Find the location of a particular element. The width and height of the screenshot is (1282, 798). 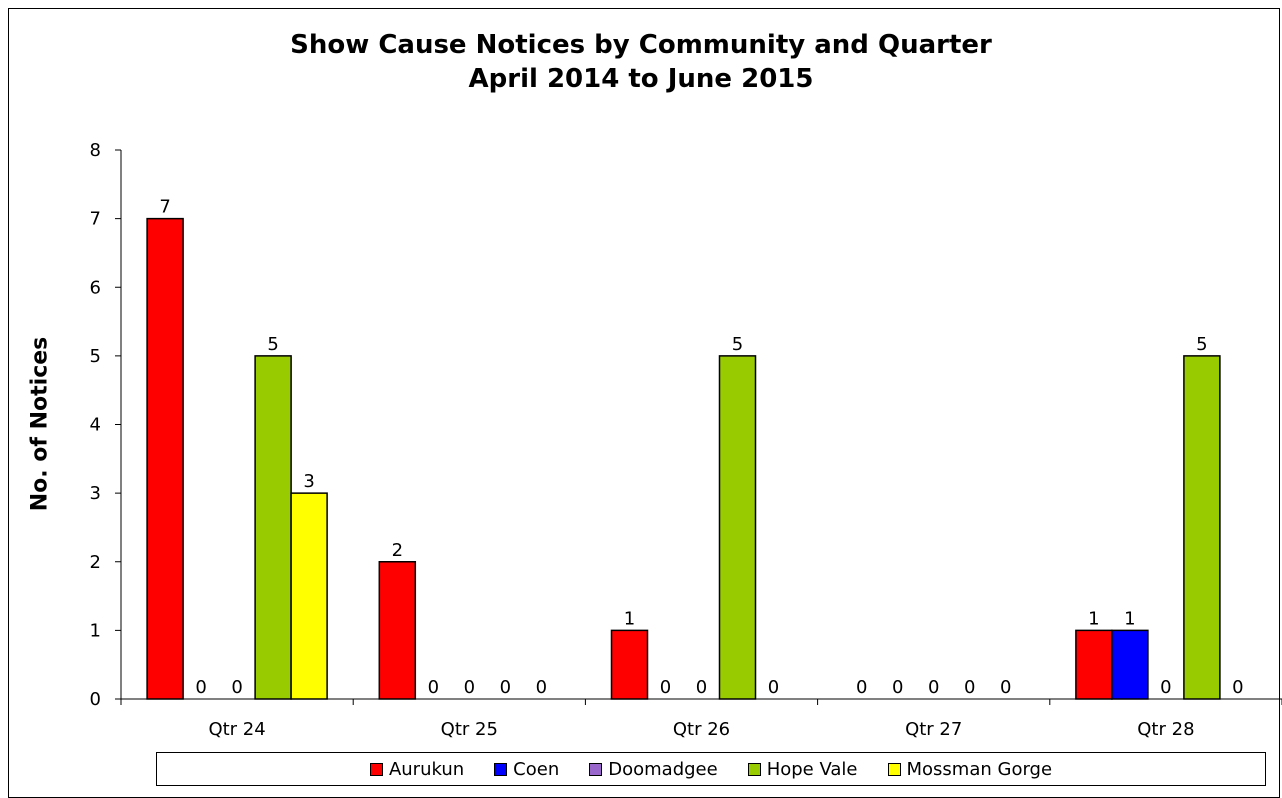

y-tick-label: 8 is located at coordinates (95, 150).